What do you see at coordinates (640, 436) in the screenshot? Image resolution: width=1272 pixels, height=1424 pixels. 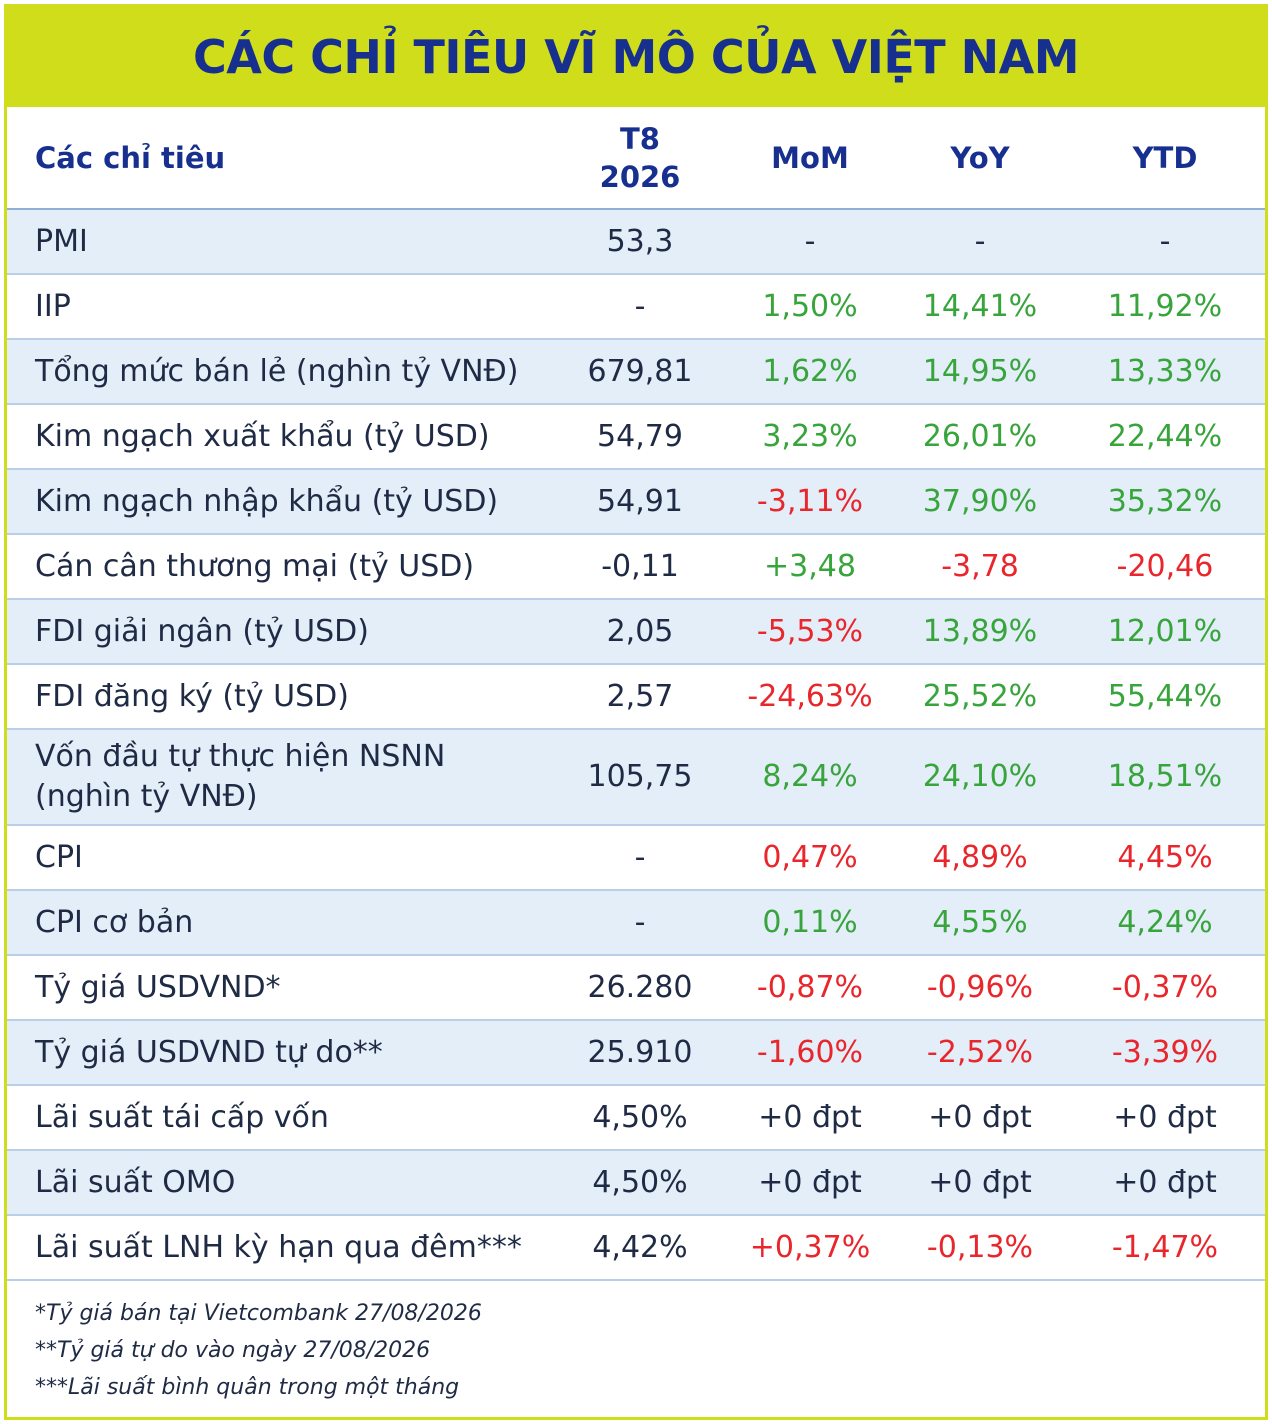 I see `row-value: 54,79` at bounding box center [640, 436].